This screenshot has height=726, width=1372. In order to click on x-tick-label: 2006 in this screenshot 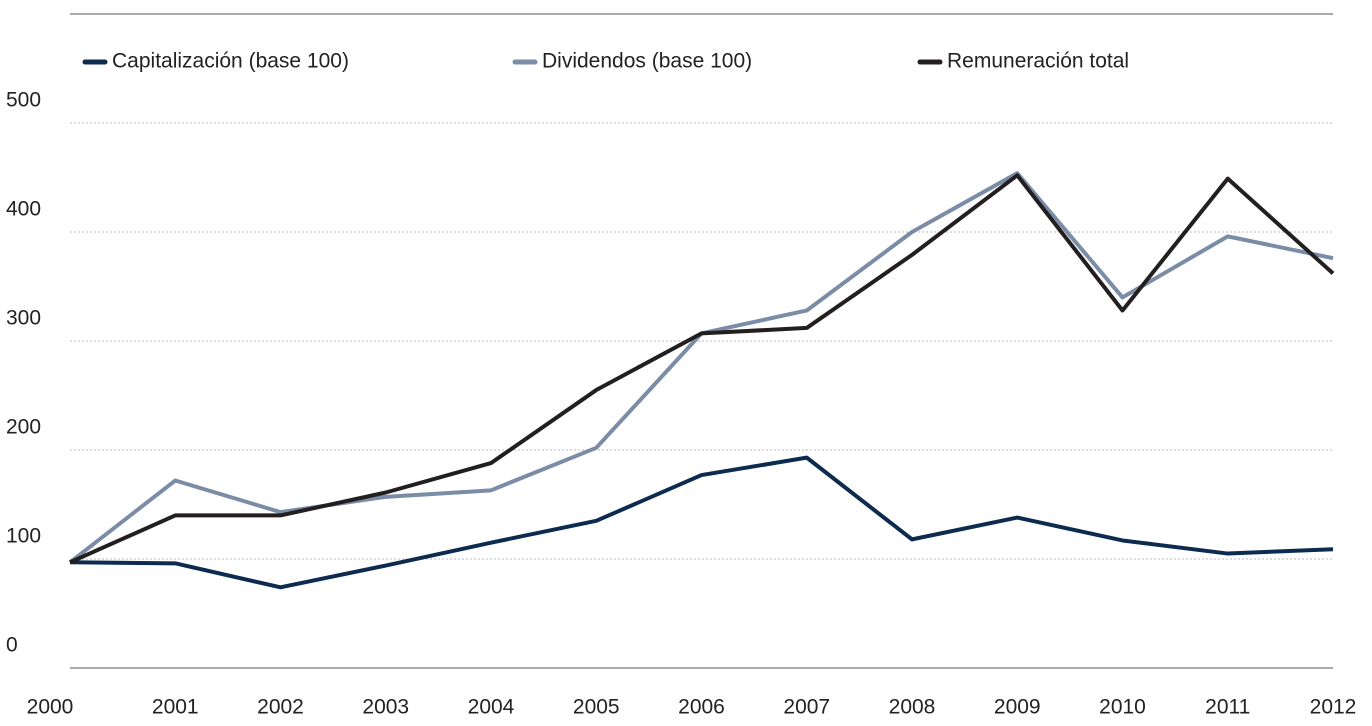, I will do `click(701, 707)`.